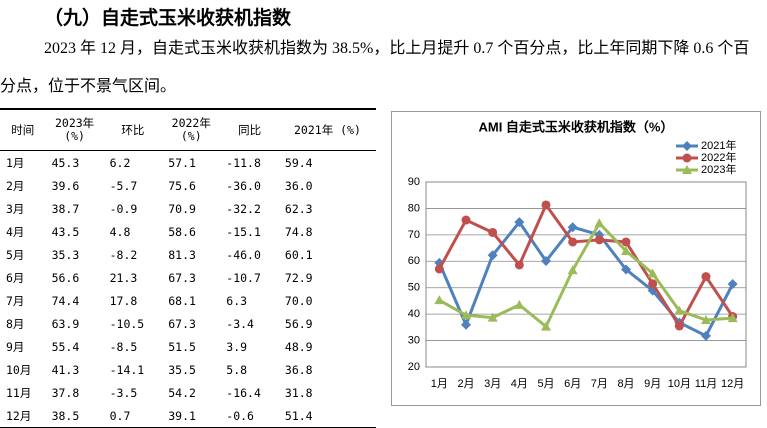 Image resolution: width=767 pixels, height=428 pixels. What do you see at coordinates (133, 416) in the screenshot?
I see `table-cell: 0.7` at bounding box center [133, 416].